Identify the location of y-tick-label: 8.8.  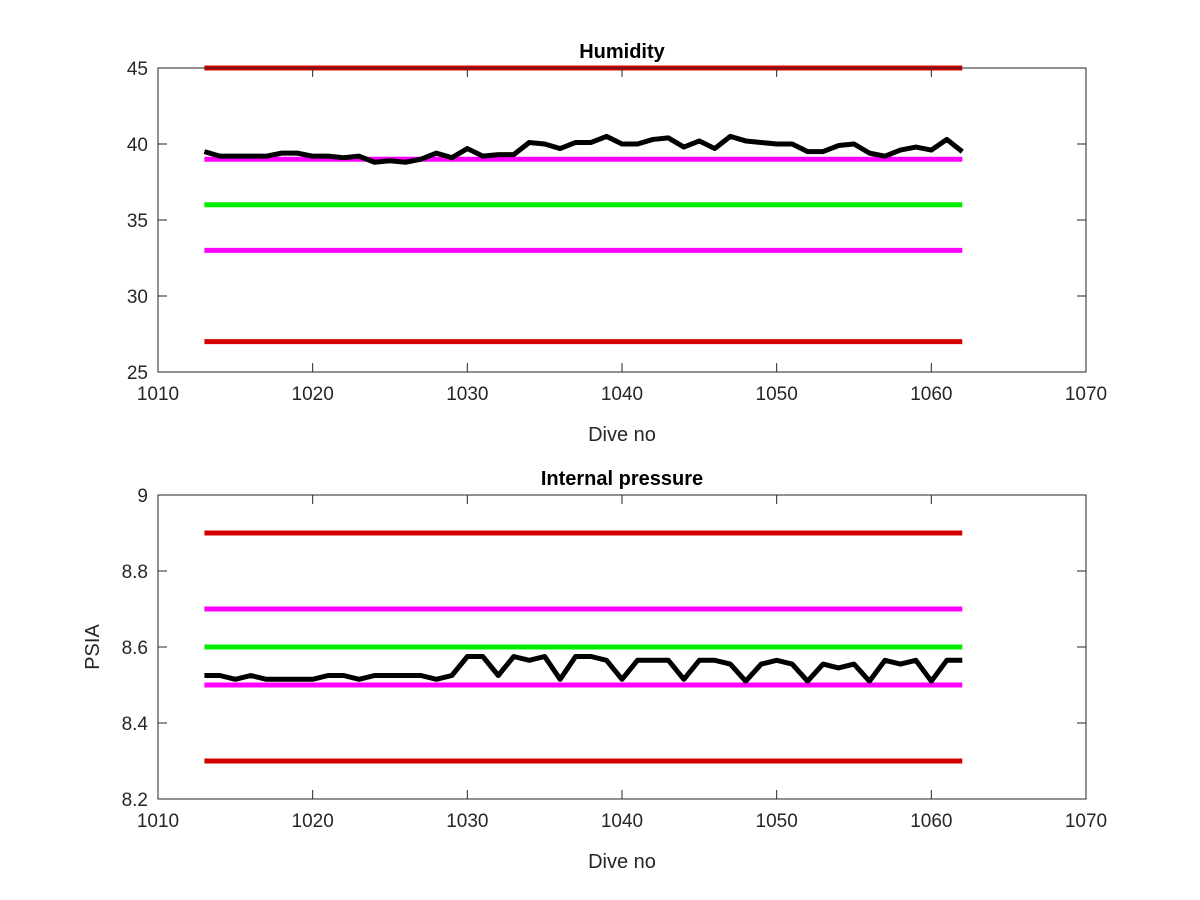
(135, 572).